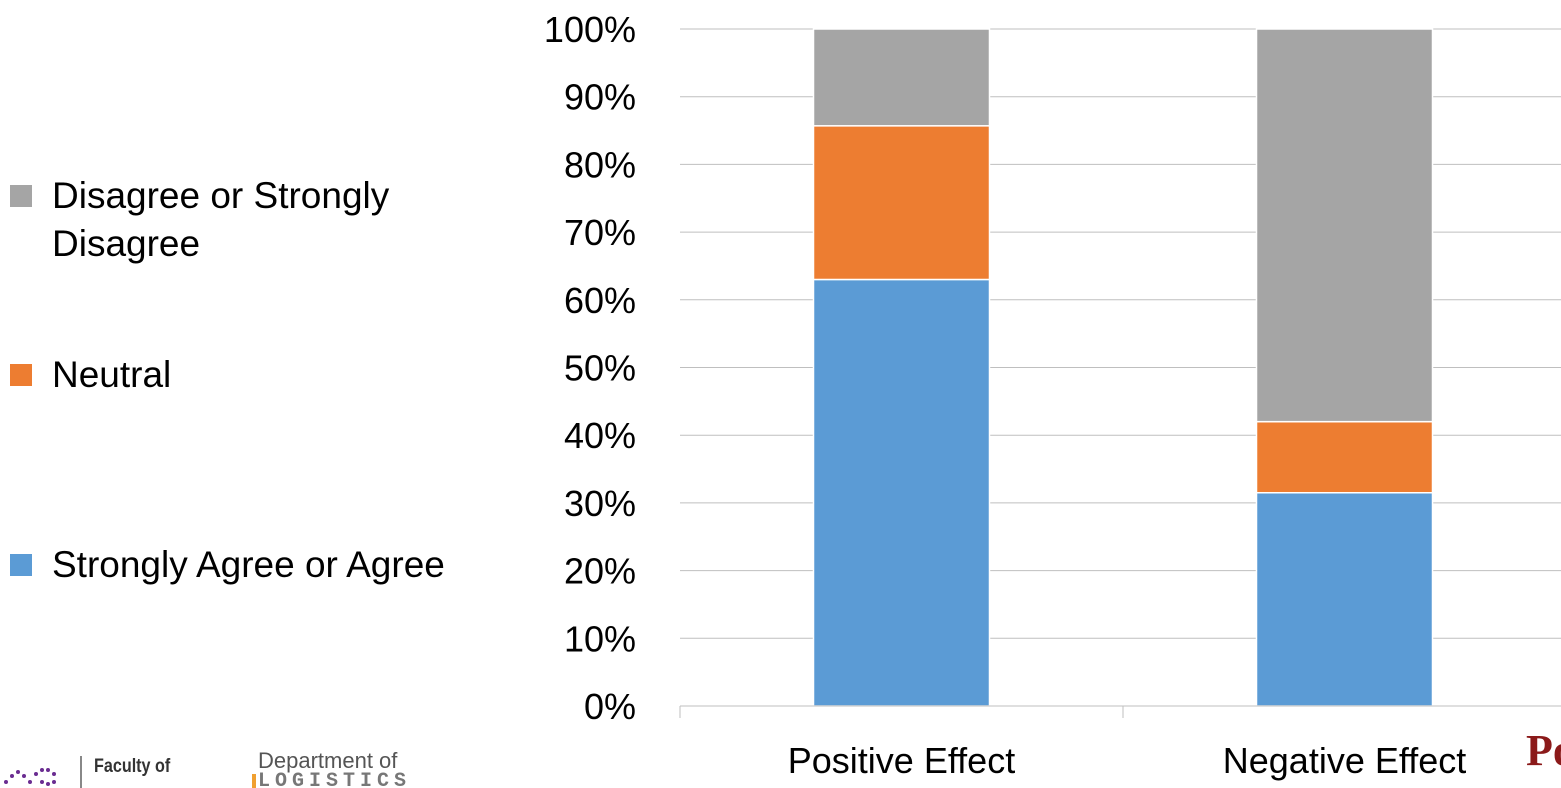  What do you see at coordinates (132, 766) in the screenshot?
I see `faculty-text: Faculty of` at bounding box center [132, 766].